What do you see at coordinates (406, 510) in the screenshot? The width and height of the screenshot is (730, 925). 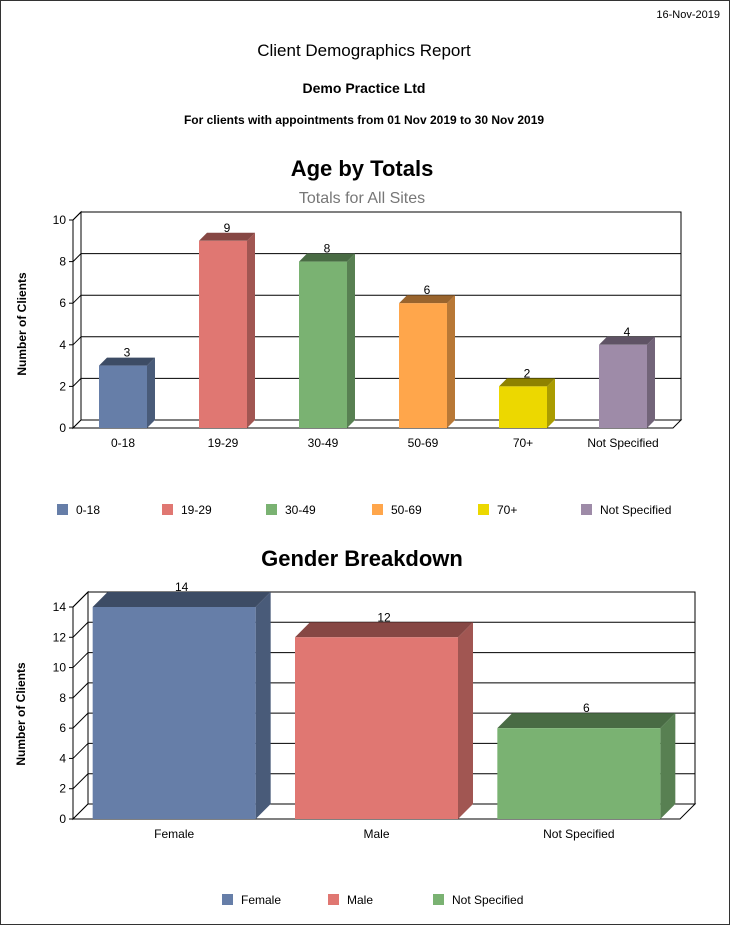 I see `age-legend-label: 50-69` at bounding box center [406, 510].